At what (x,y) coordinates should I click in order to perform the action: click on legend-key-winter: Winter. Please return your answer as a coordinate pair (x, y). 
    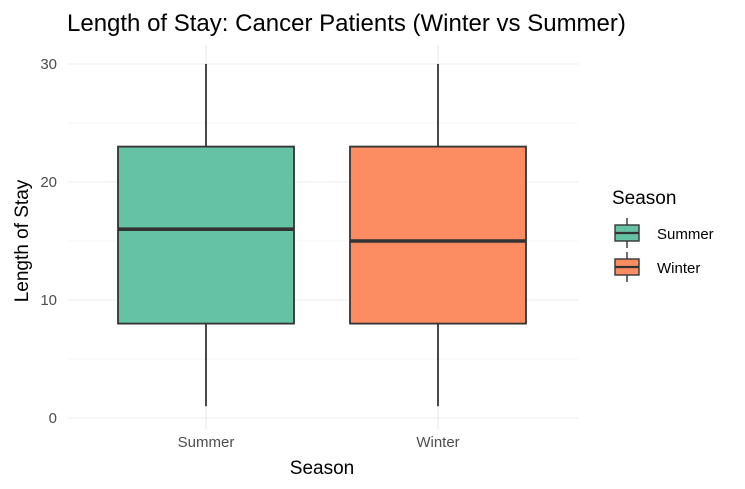
    Looking at the image, I should click on (657, 267).